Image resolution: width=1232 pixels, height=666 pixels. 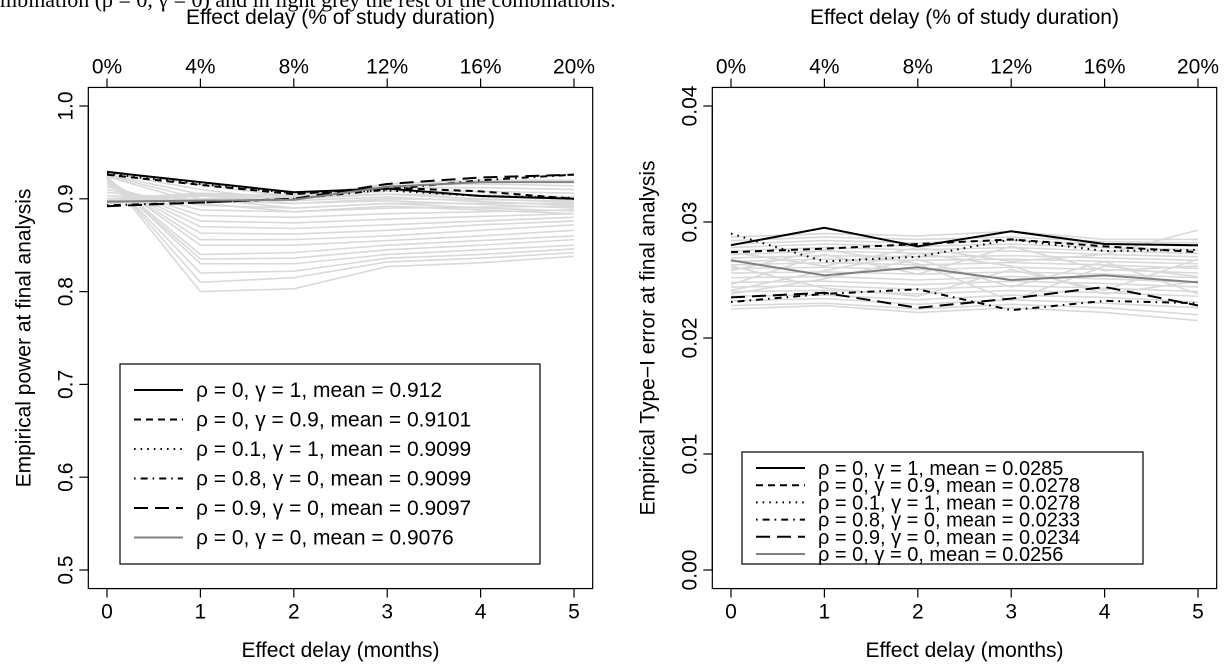 What do you see at coordinates (689, 338) in the screenshot?
I see `y-tick-label: 0.02` at bounding box center [689, 338].